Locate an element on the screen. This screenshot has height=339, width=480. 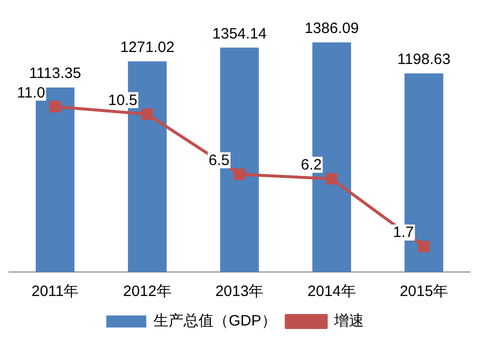
x-tick-label: 2013年 is located at coordinates (239, 291).